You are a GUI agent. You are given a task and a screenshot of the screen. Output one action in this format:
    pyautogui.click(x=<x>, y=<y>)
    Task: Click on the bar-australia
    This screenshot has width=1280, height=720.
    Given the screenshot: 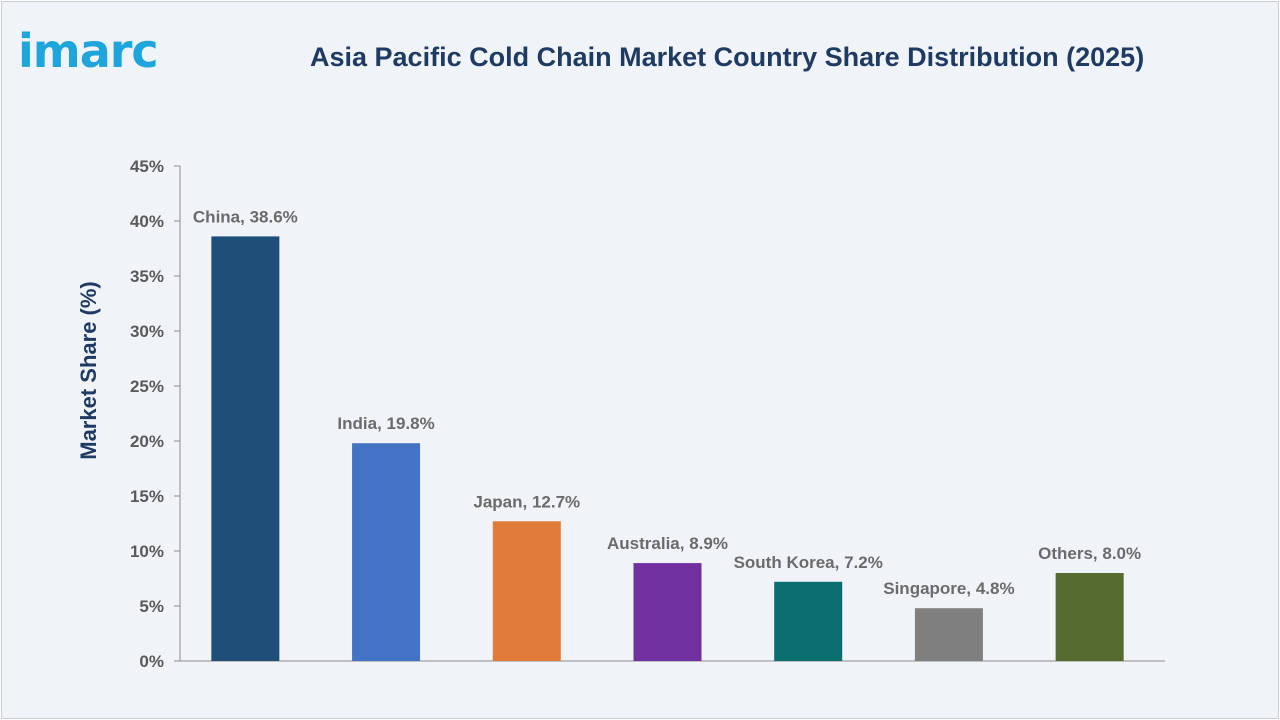 What is the action you would take?
    pyautogui.click(x=667, y=612)
    